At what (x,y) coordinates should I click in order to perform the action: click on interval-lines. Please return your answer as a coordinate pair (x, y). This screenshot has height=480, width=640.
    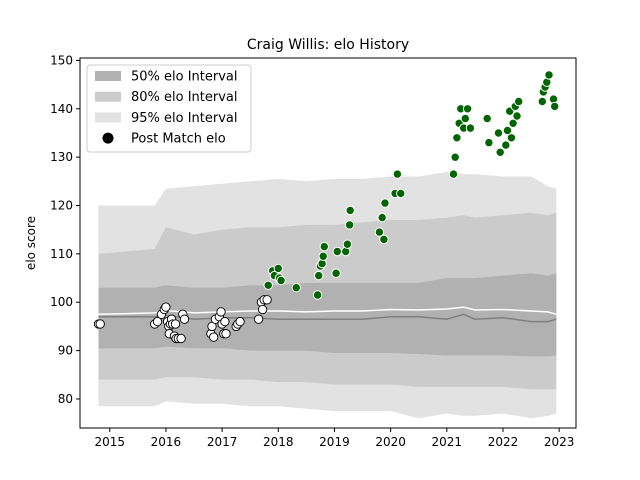
    Looking at the image, I should click on (327, 314).